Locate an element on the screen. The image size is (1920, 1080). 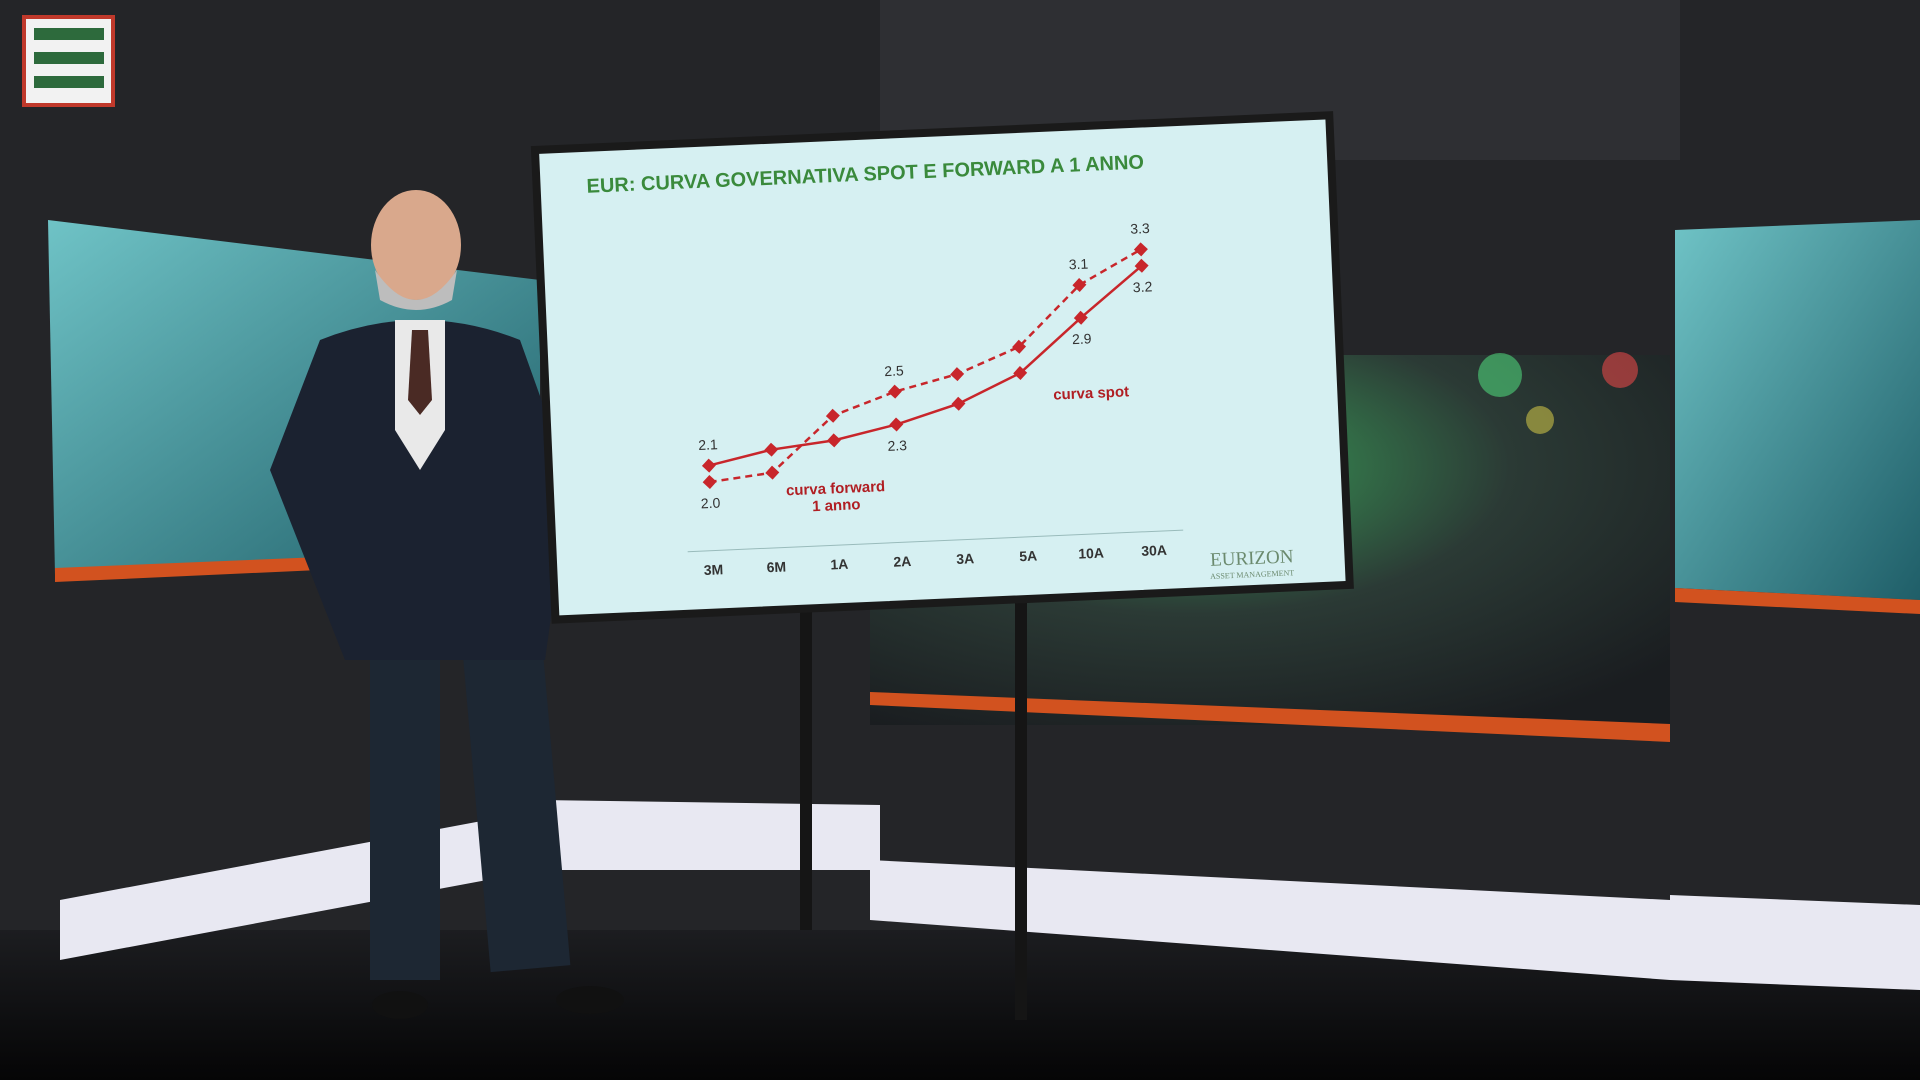
x-tick-label: 6M is located at coordinates (776, 566).